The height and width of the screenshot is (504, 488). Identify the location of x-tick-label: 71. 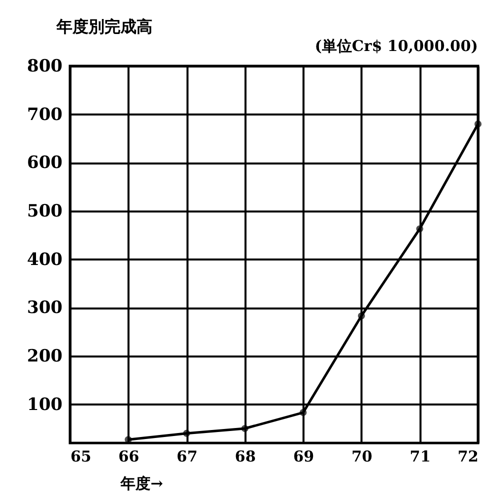
(420, 457).